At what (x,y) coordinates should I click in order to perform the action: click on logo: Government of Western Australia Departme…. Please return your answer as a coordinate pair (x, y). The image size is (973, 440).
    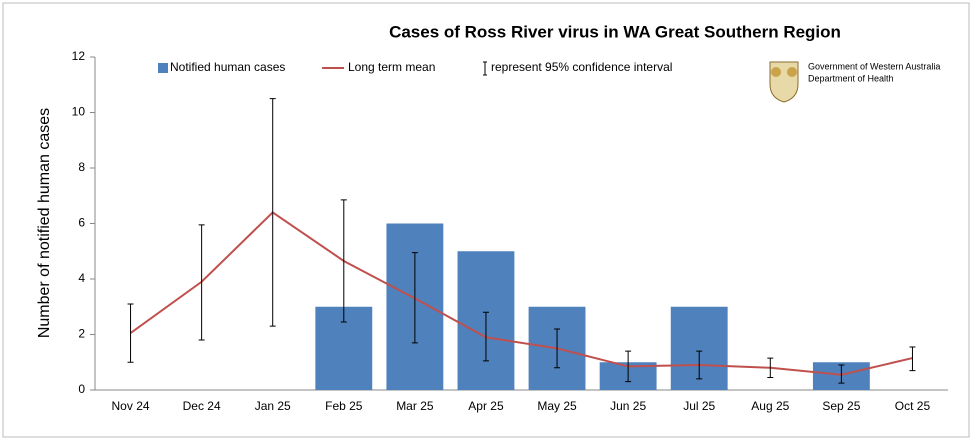
    Looking at the image, I should click on (854, 82).